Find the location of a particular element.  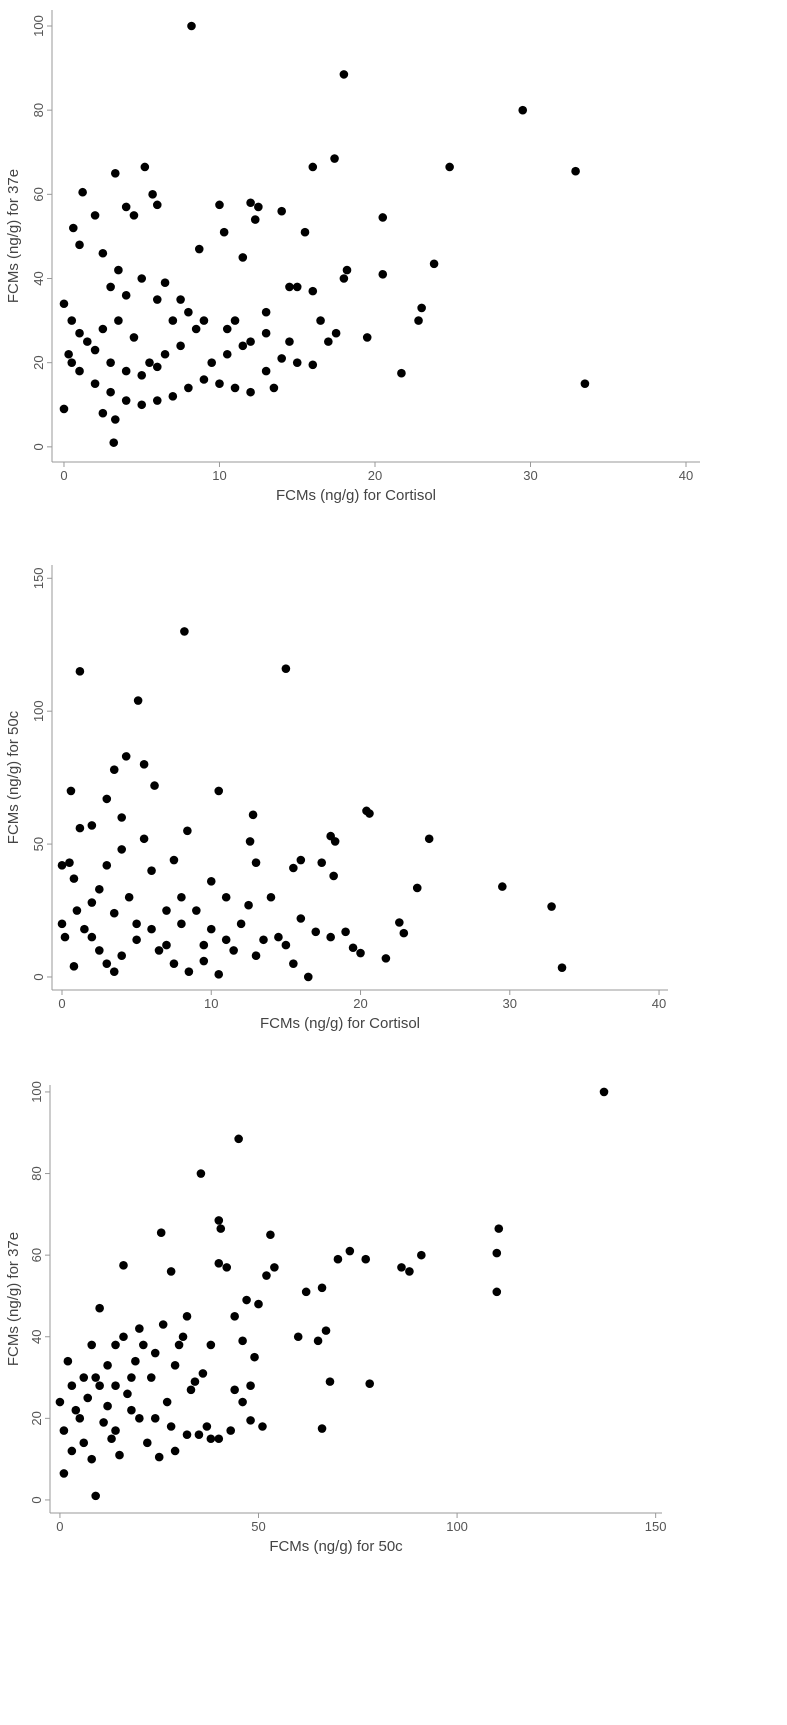

x-tick-label: 150 is located at coordinates (656, 1526).